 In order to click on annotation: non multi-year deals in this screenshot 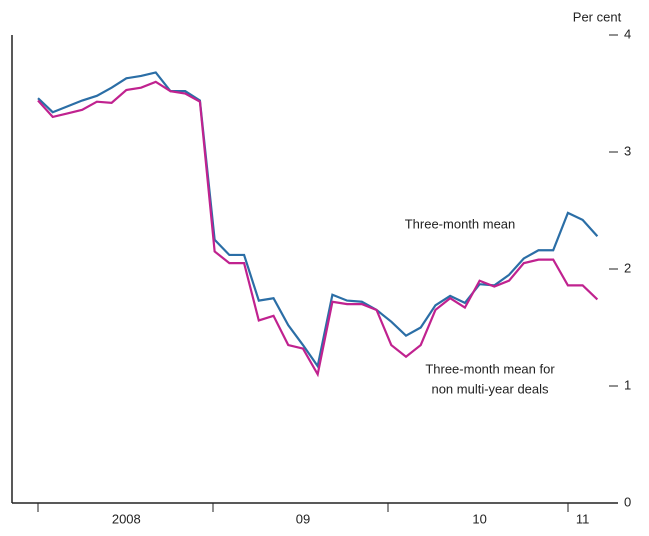, I will do `click(490, 388)`.